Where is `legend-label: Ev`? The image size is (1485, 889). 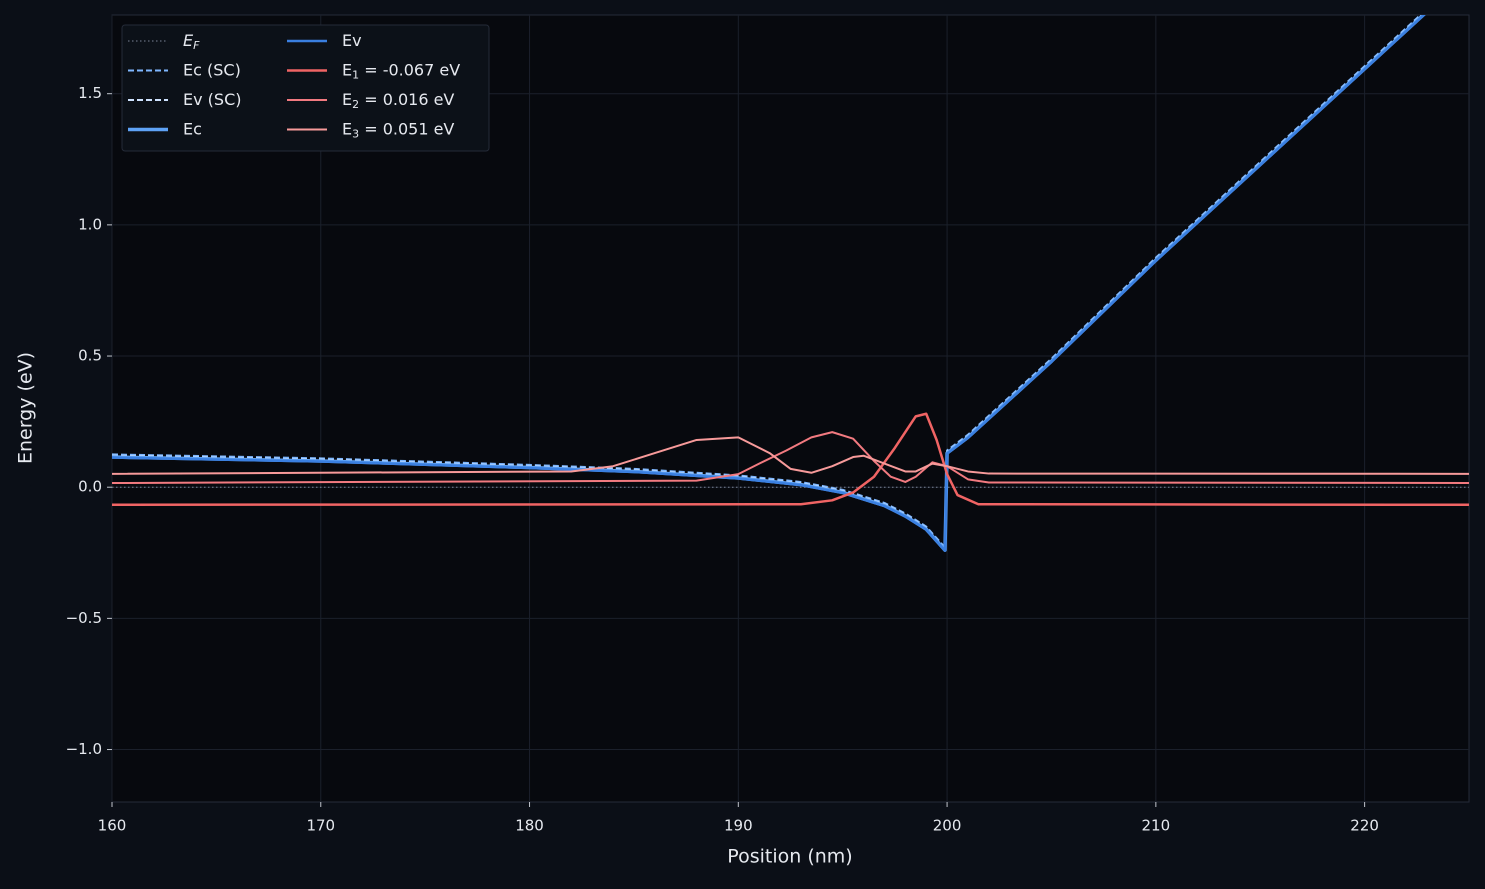
legend-label: Ev is located at coordinates (352, 40).